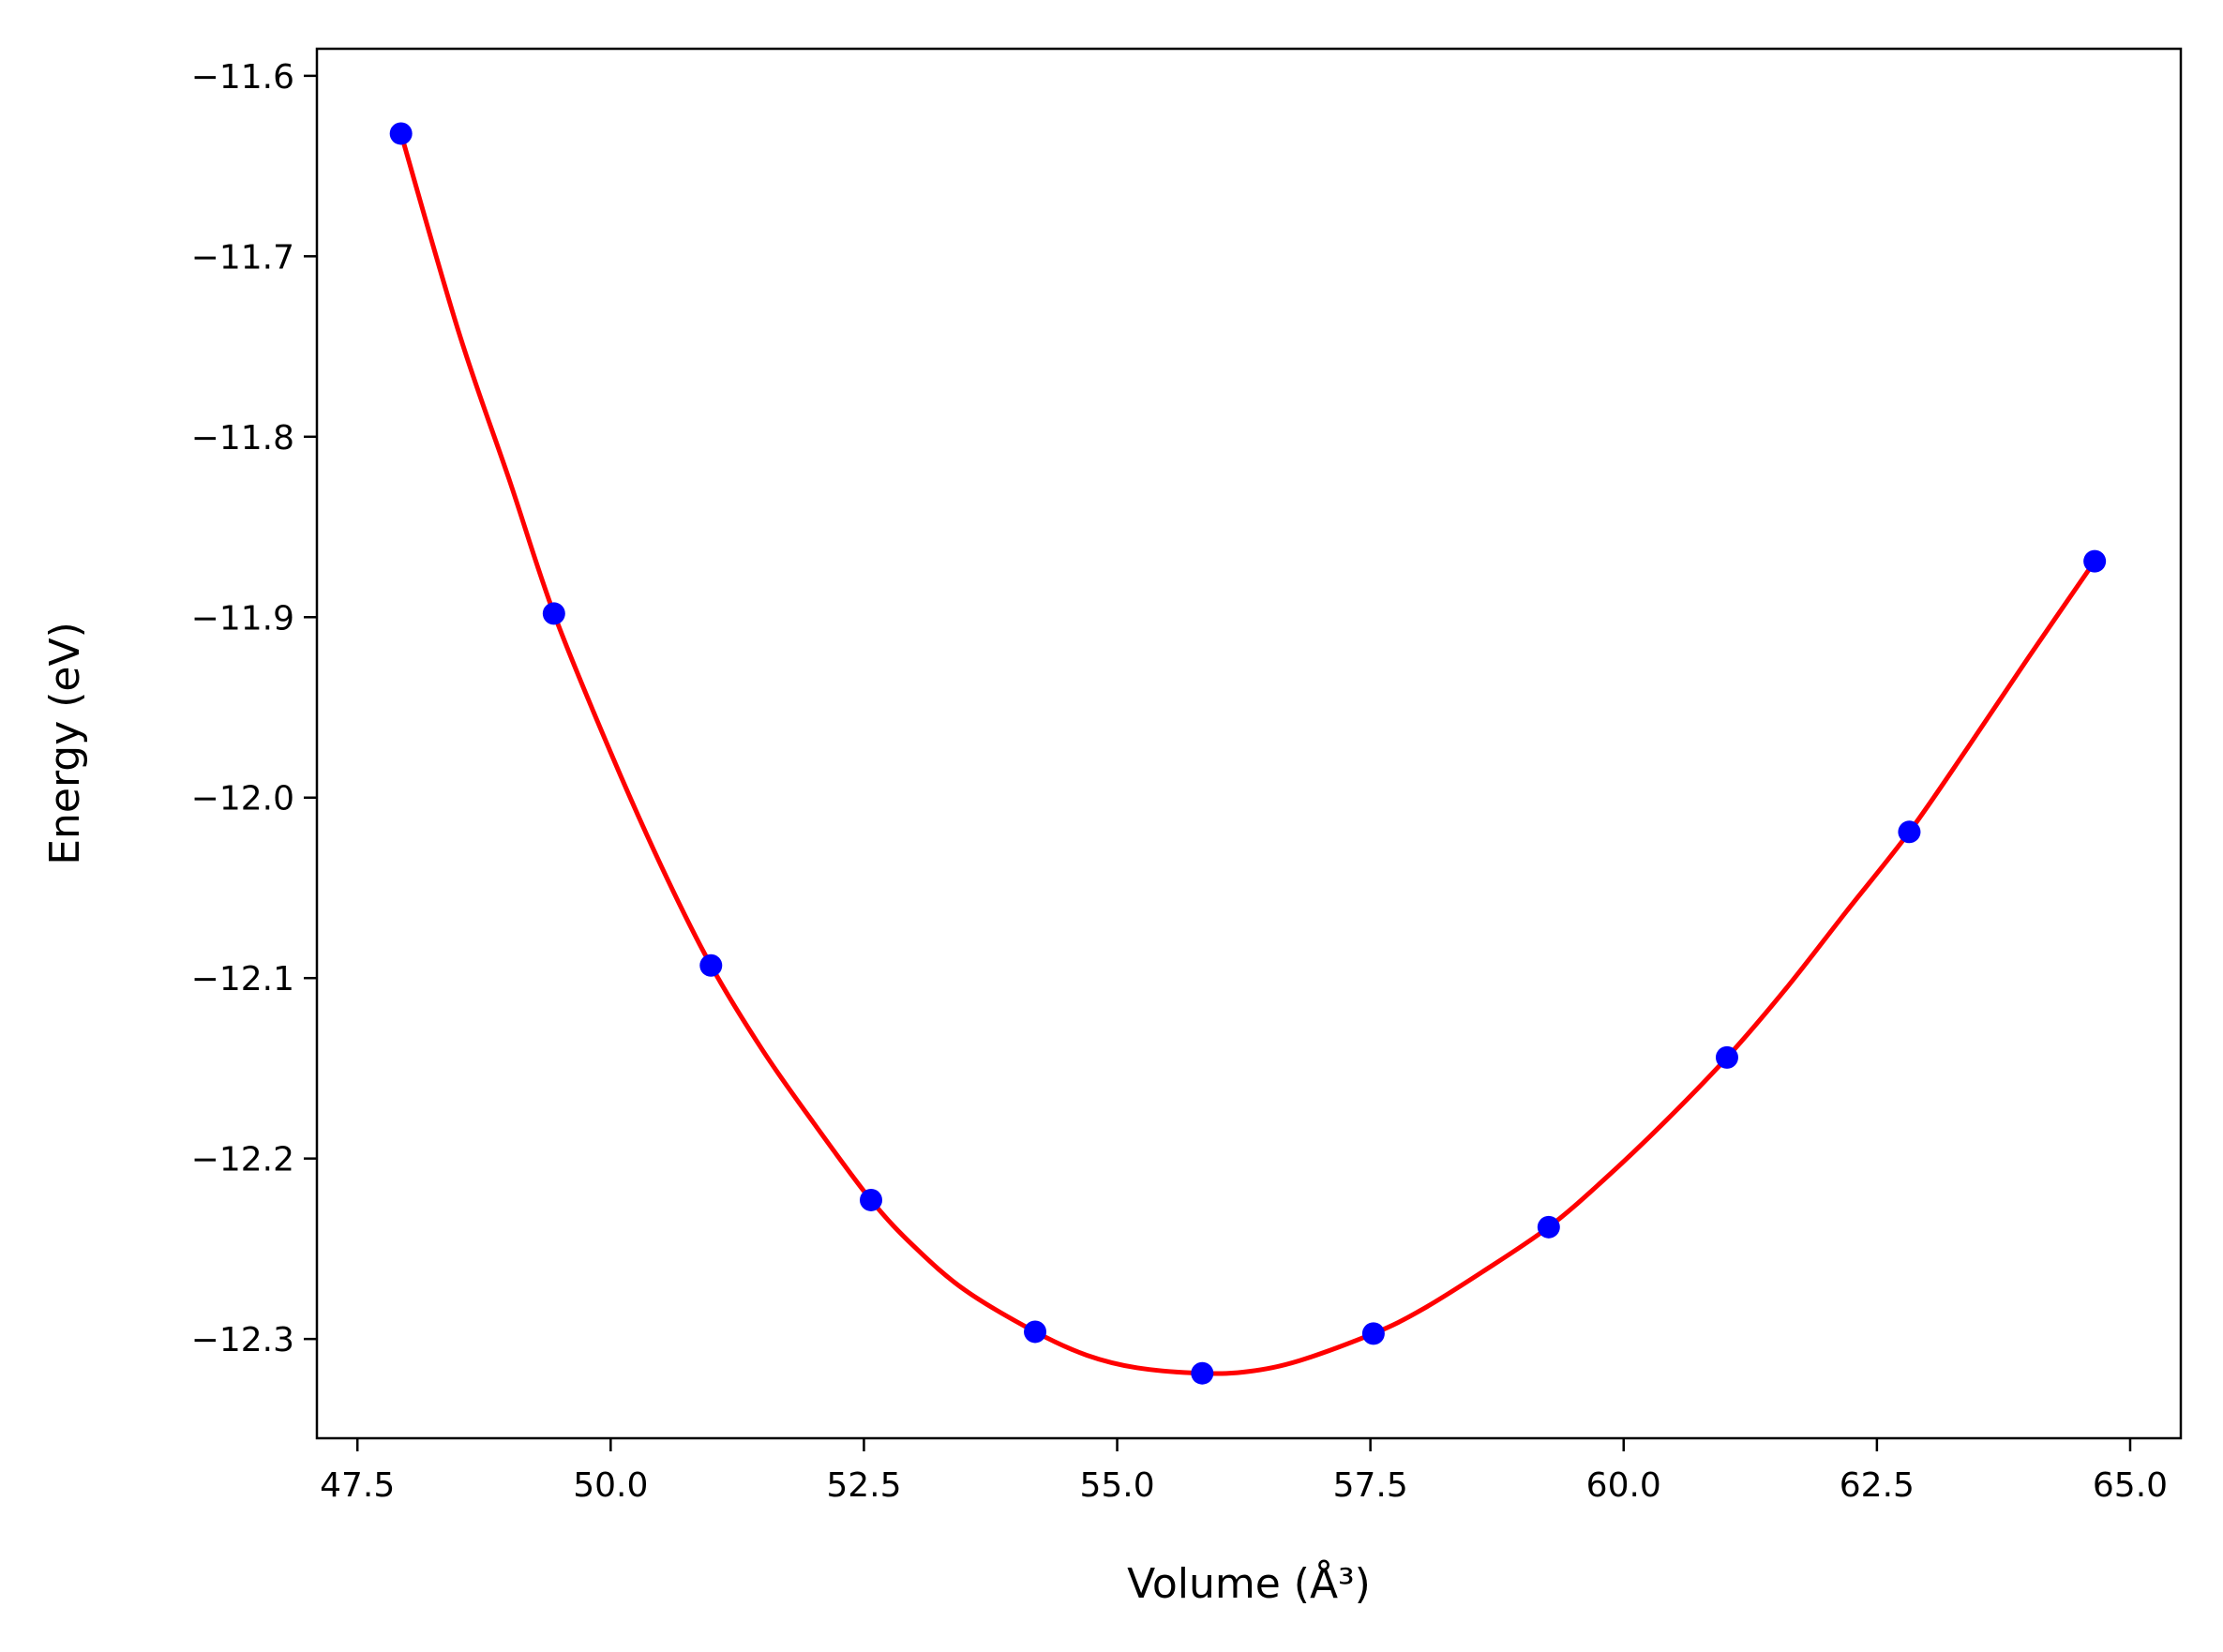 The image size is (2223, 1652). I want to click on x-tick-label: 62.5, so click(1877, 1485).